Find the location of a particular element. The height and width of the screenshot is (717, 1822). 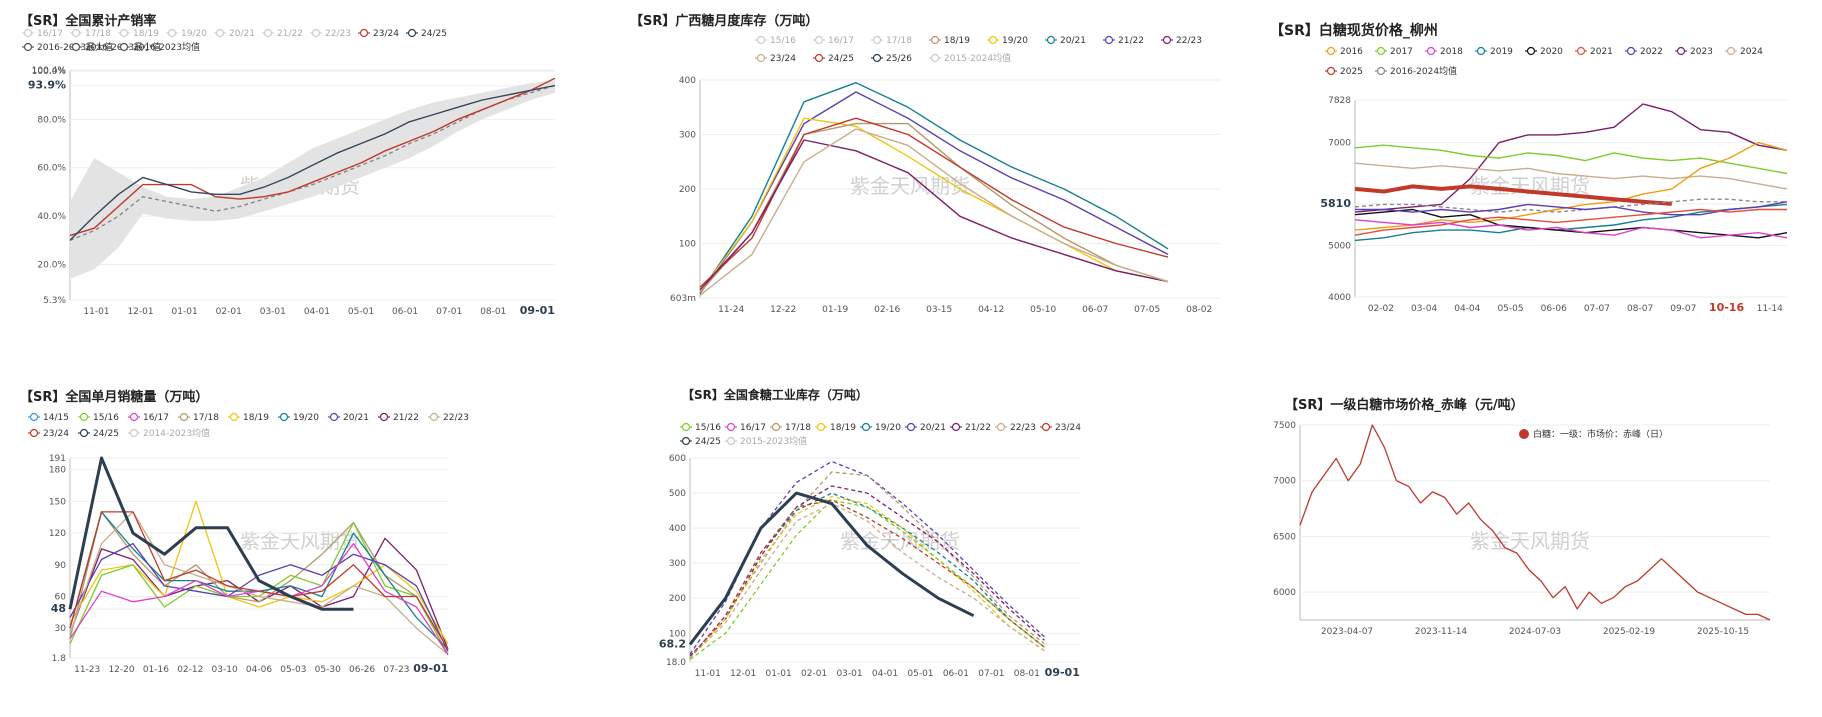

y-tick-label: 6500 is located at coordinates (1284, 537).